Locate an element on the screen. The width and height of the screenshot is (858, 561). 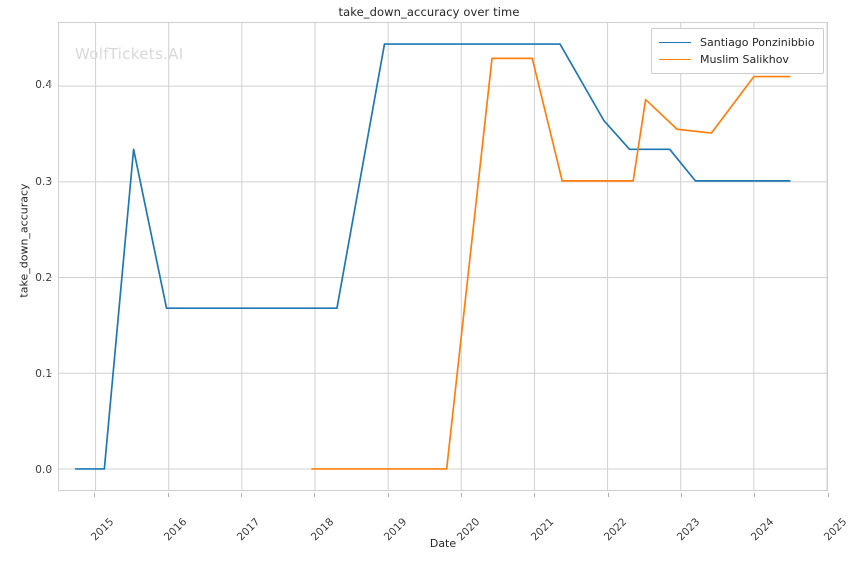
y-tick-label: 0.1 is located at coordinates (43, 373).